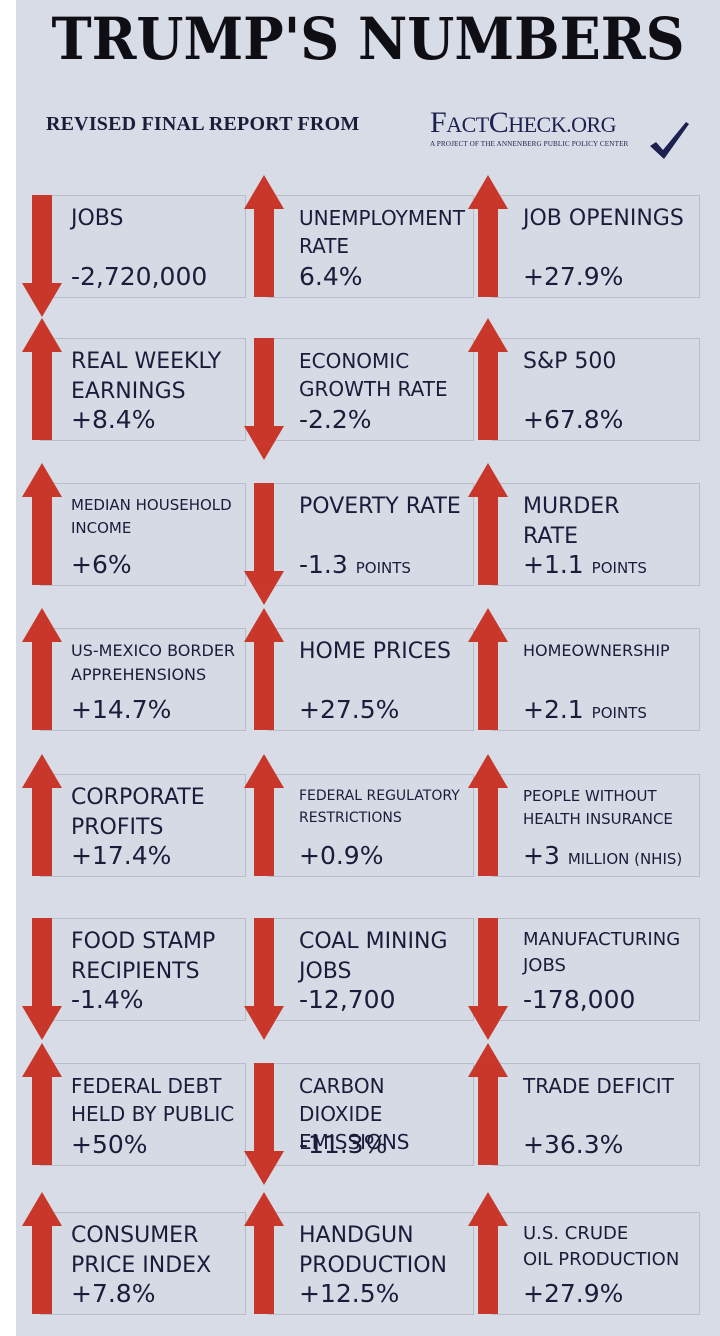 Image resolution: width=720 pixels, height=1336 pixels. Describe the element at coordinates (371, 1114) in the screenshot. I see `stat-card: CARBON DIOXIDE EMISSIONS -11.3%` at that location.